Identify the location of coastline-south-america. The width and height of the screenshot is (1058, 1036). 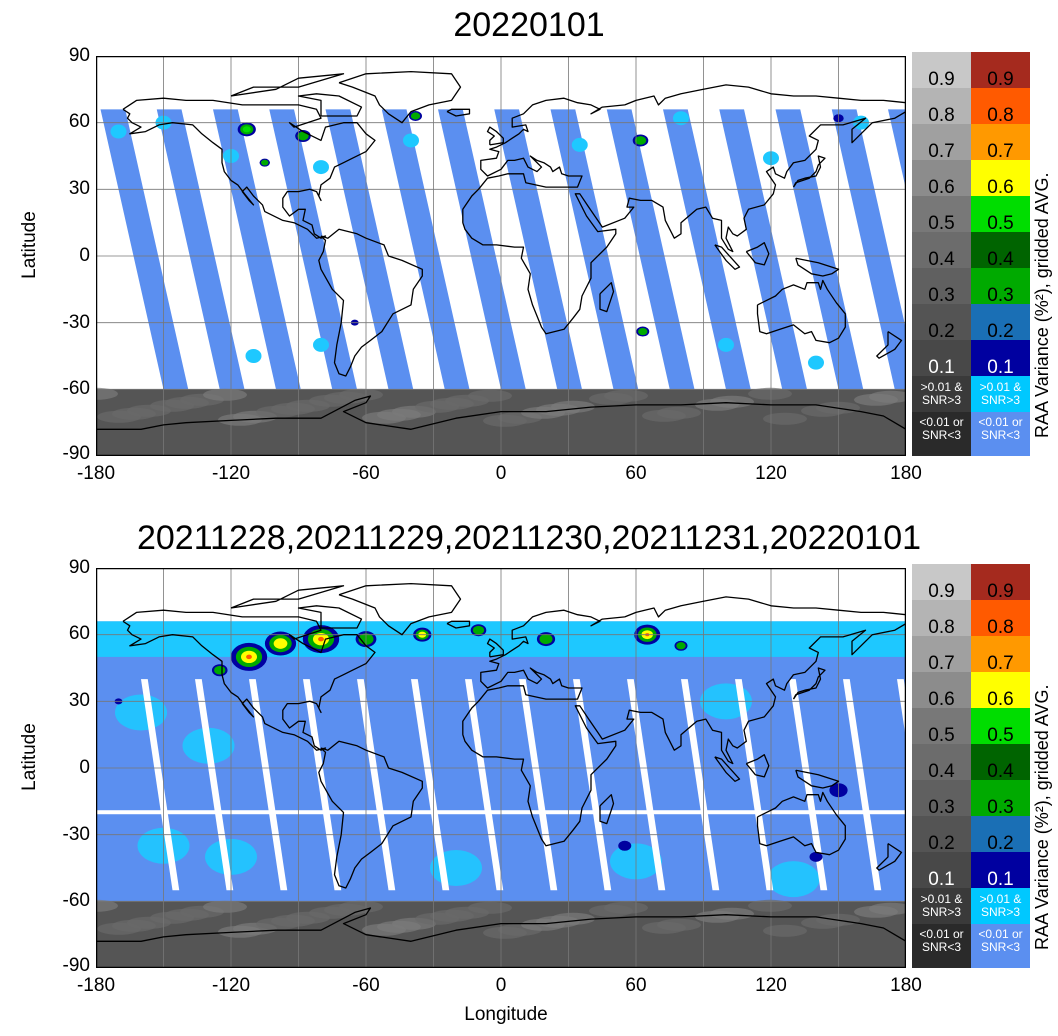
(370, 814).